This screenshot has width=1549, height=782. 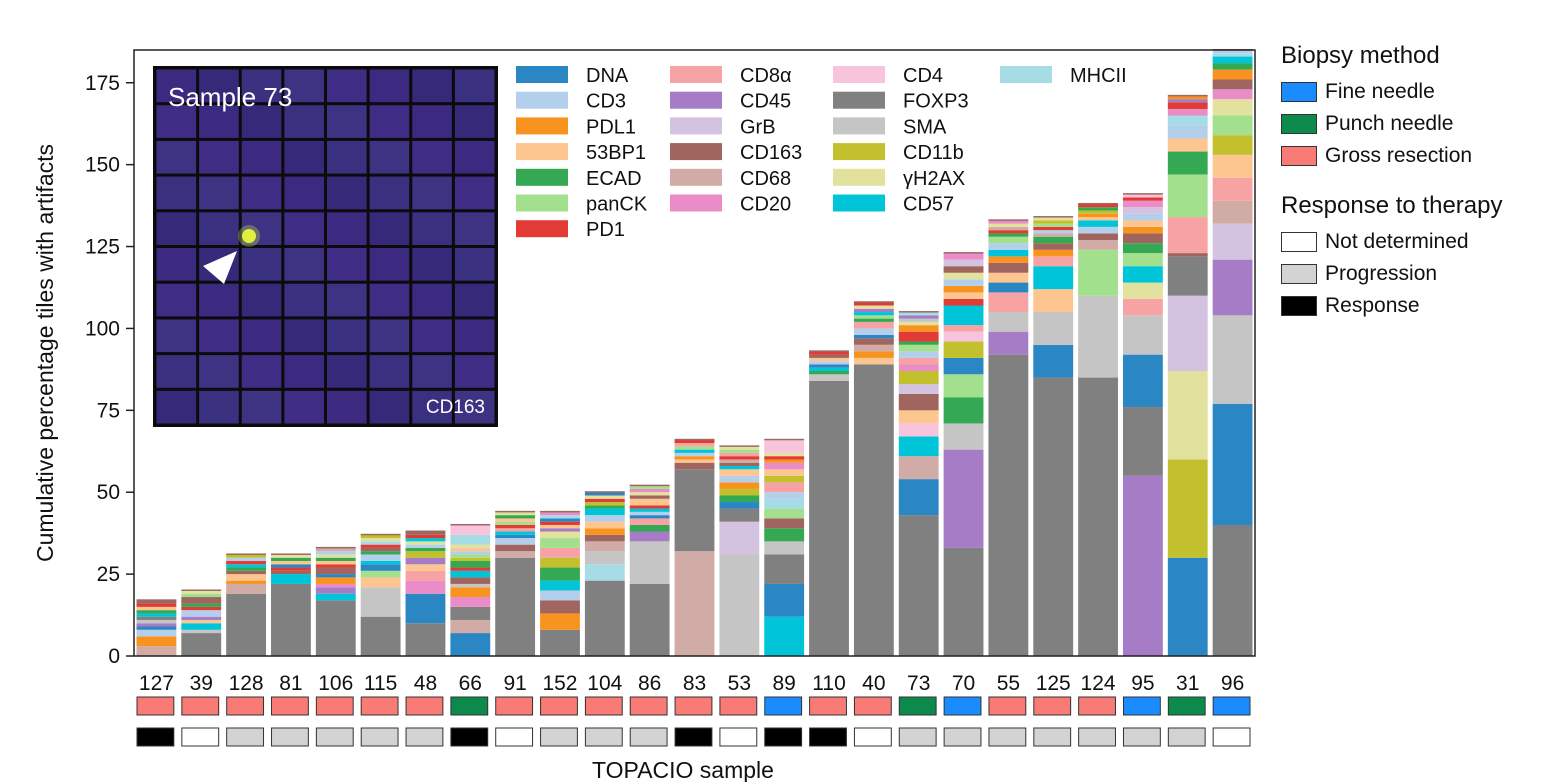 What do you see at coordinates (380, 574) in the screenshot?
I see `bar-segment-115-panCK` at bounding box center [380, 574].